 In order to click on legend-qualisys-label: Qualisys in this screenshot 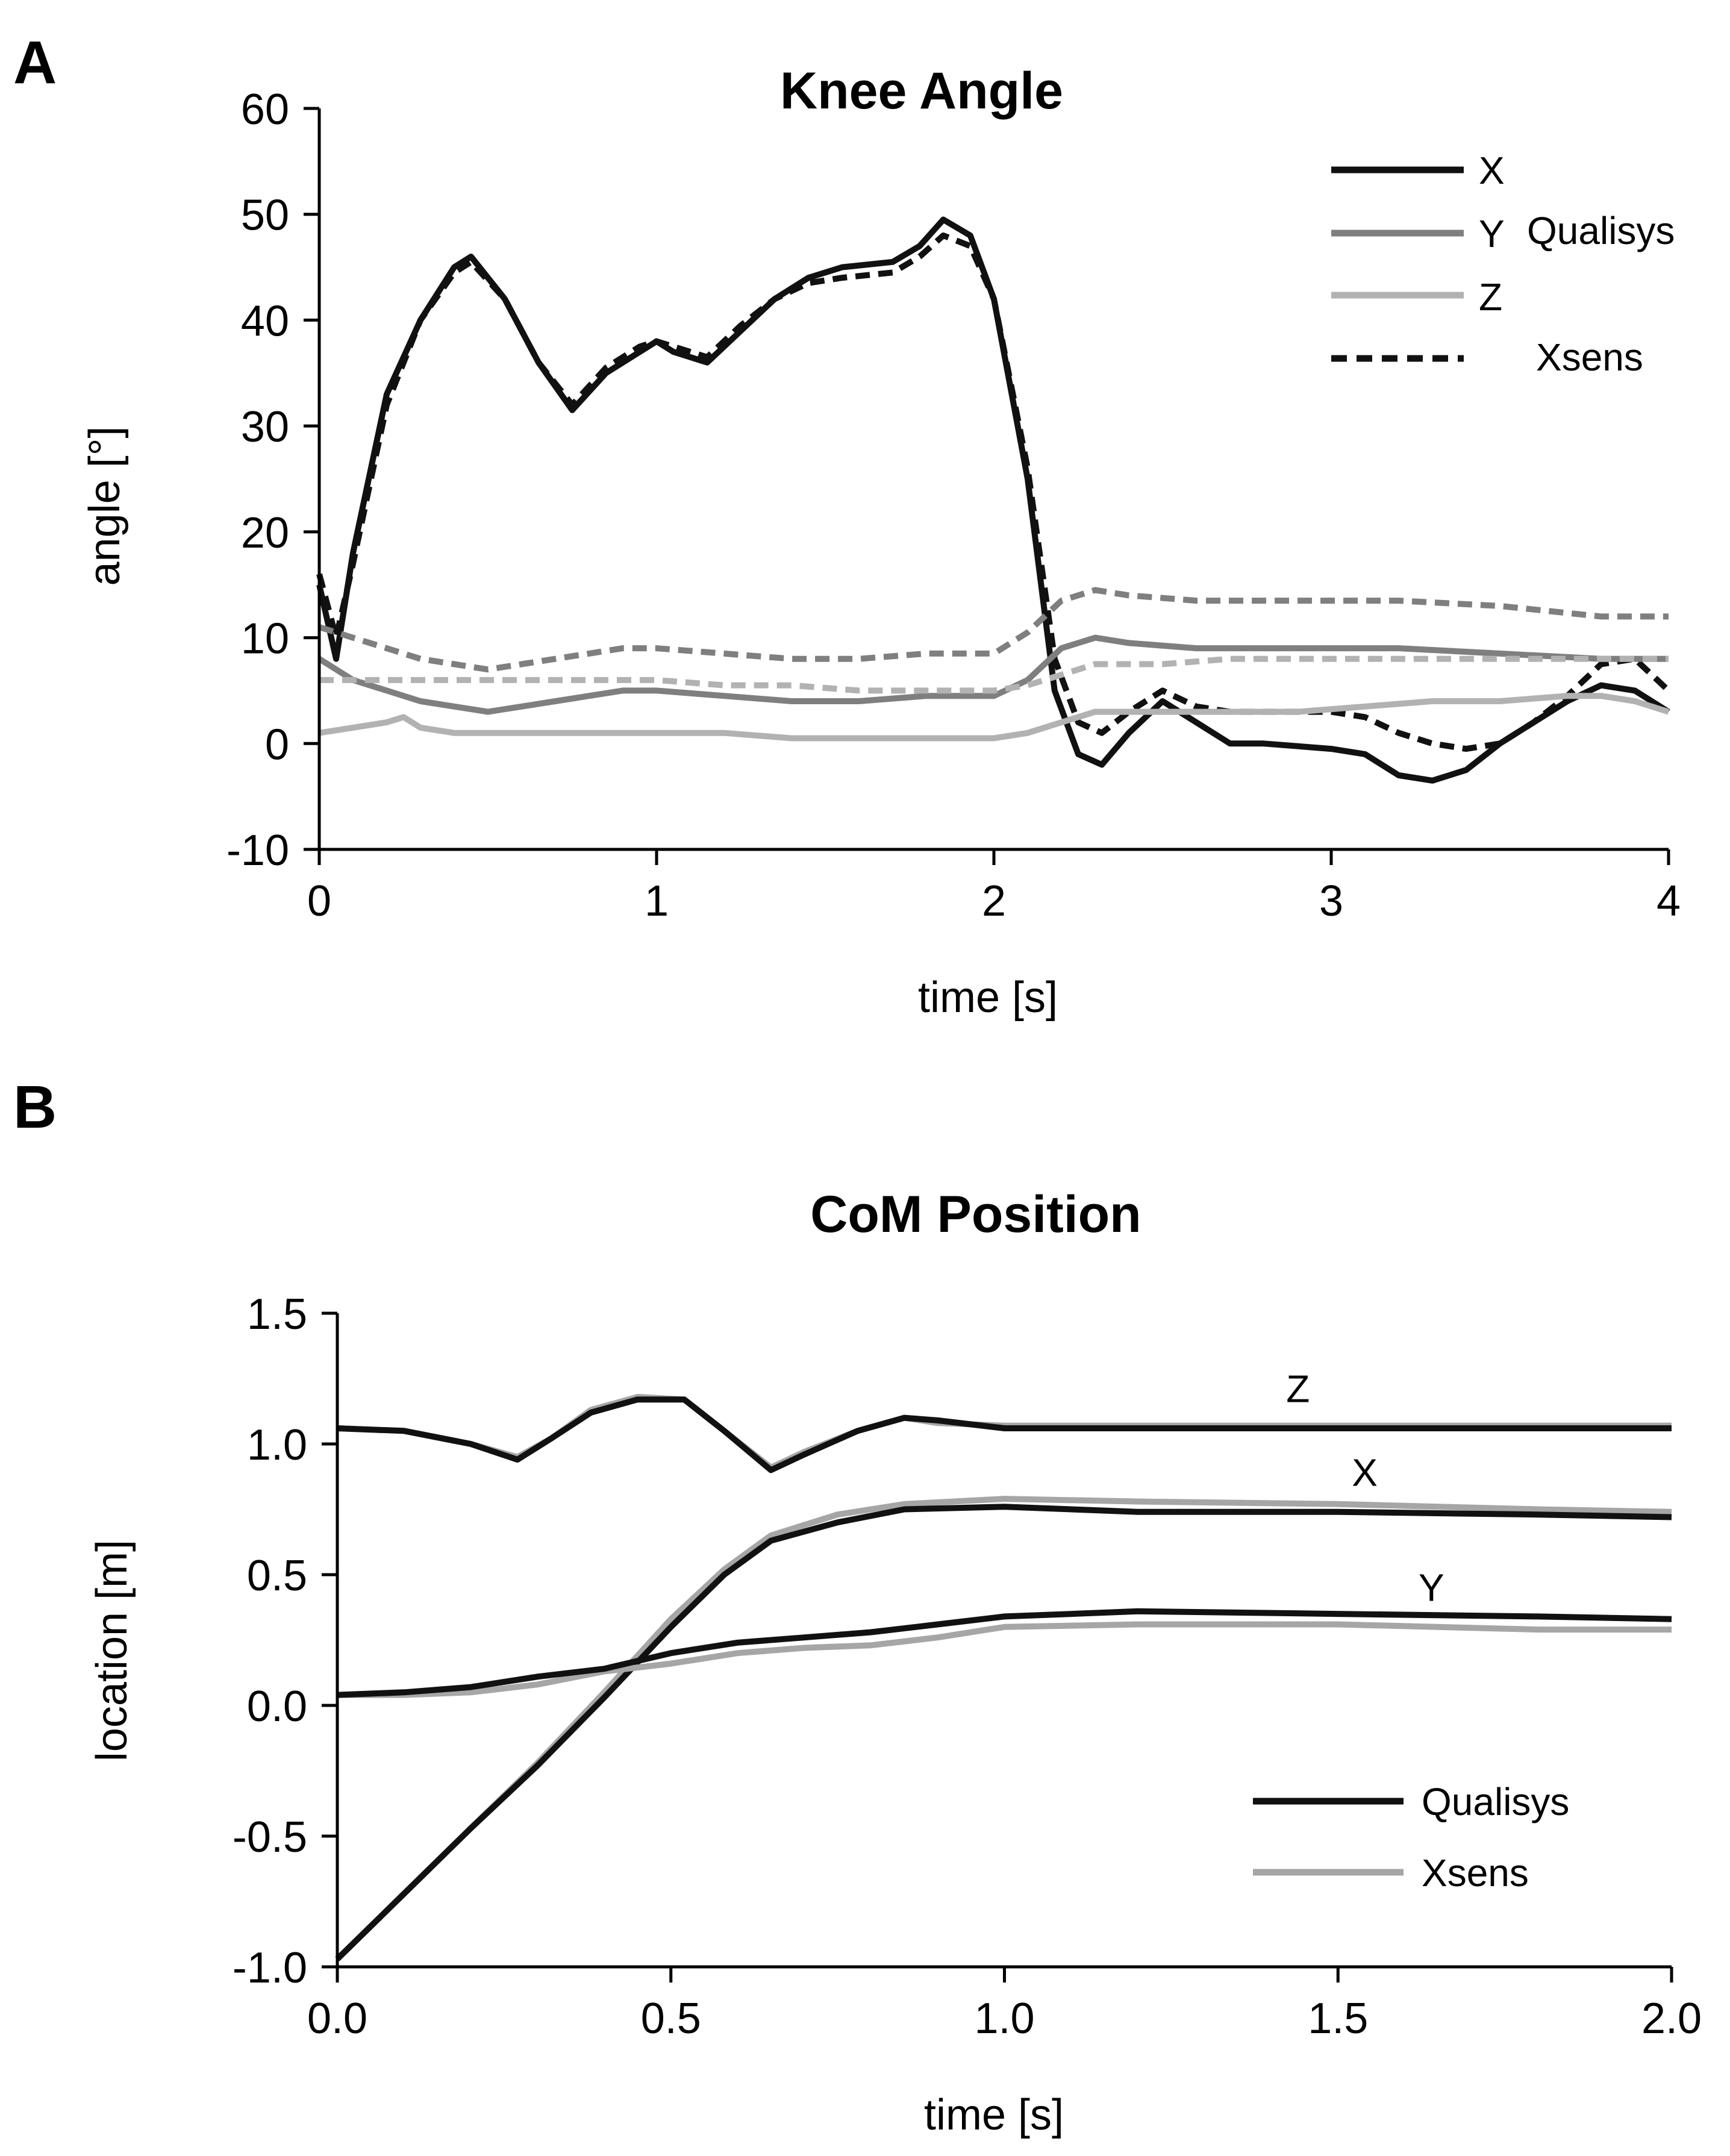, I will do `click(1496, 1801)`.